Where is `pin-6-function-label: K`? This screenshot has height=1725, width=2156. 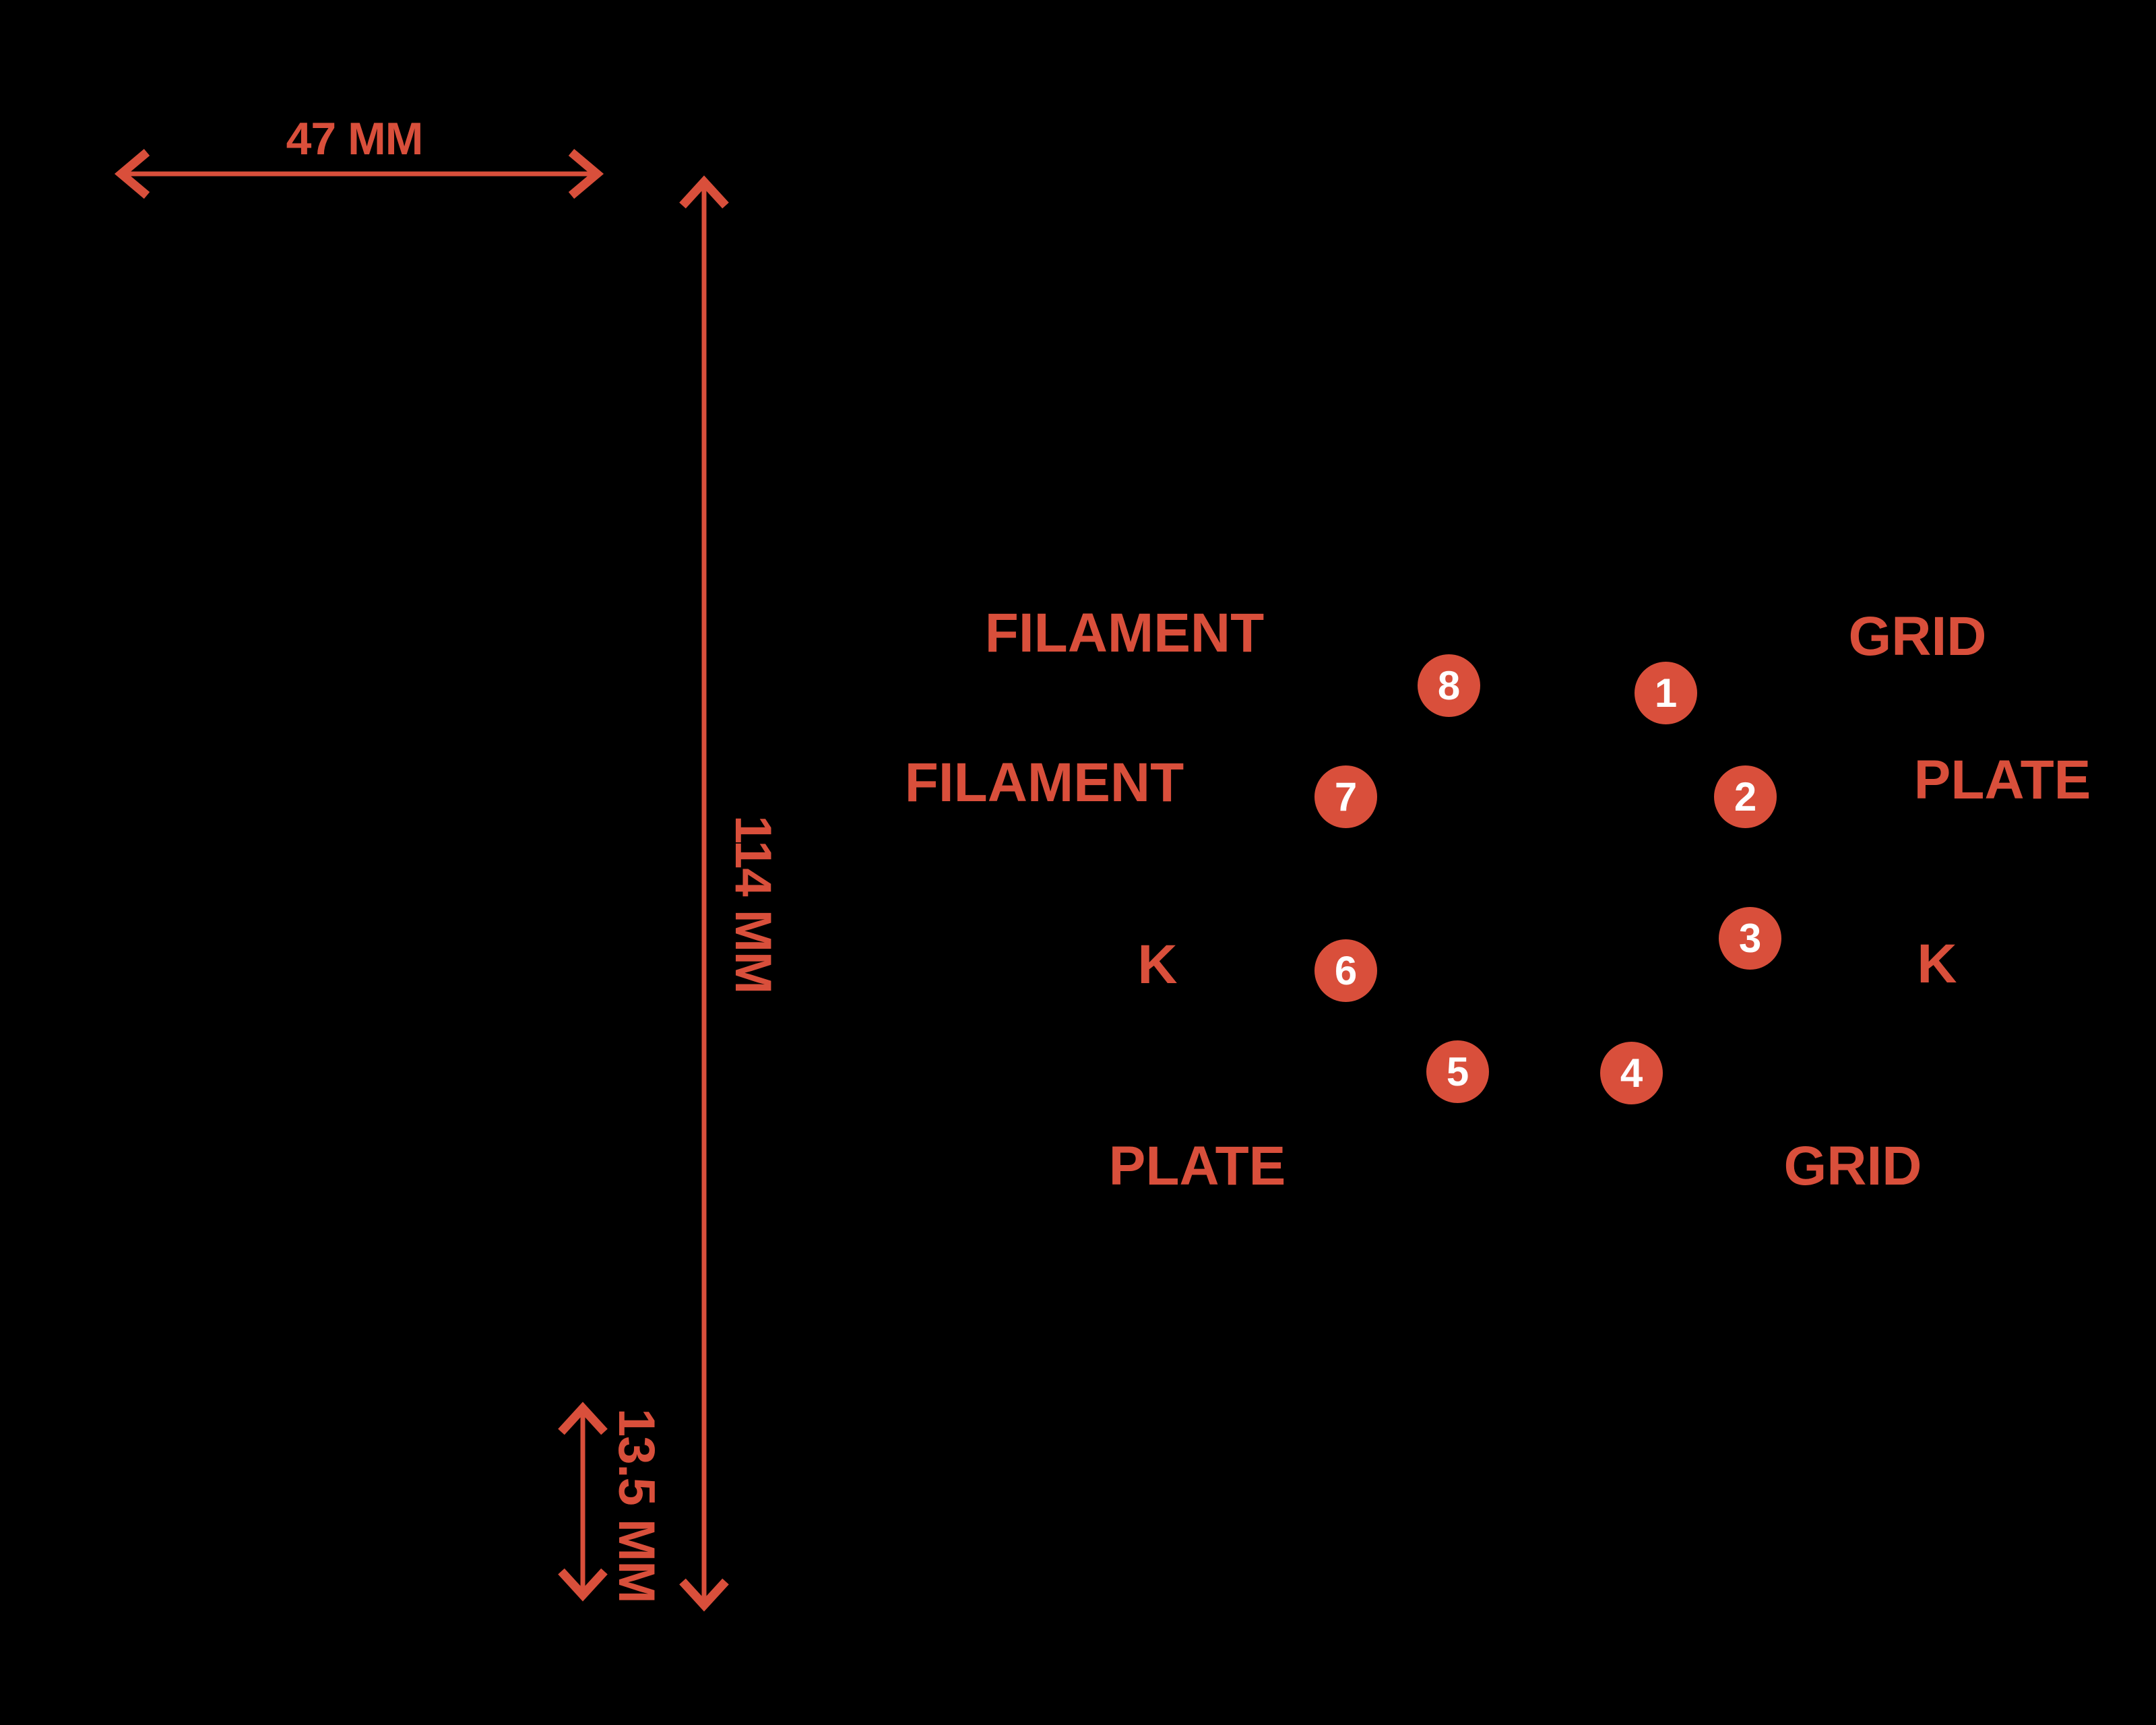 pin-6-function-label: K is located at coordinates (1157, 964).